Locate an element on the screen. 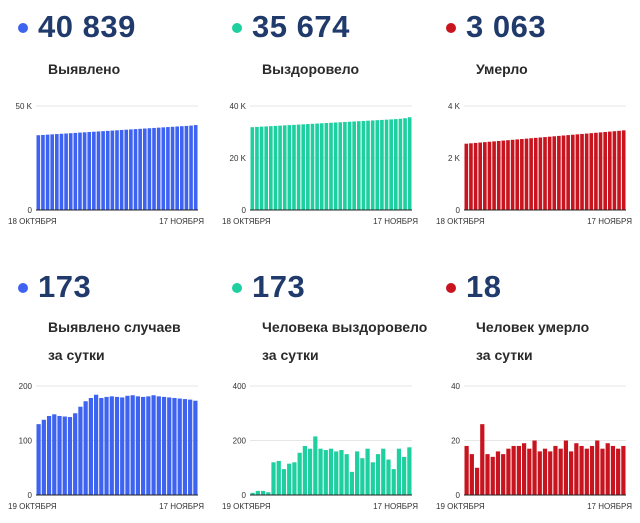 The width and height of the screenshot is (640, 523). stat-label: Выявлено случаев за сутки is located at coordinates (114, 341).